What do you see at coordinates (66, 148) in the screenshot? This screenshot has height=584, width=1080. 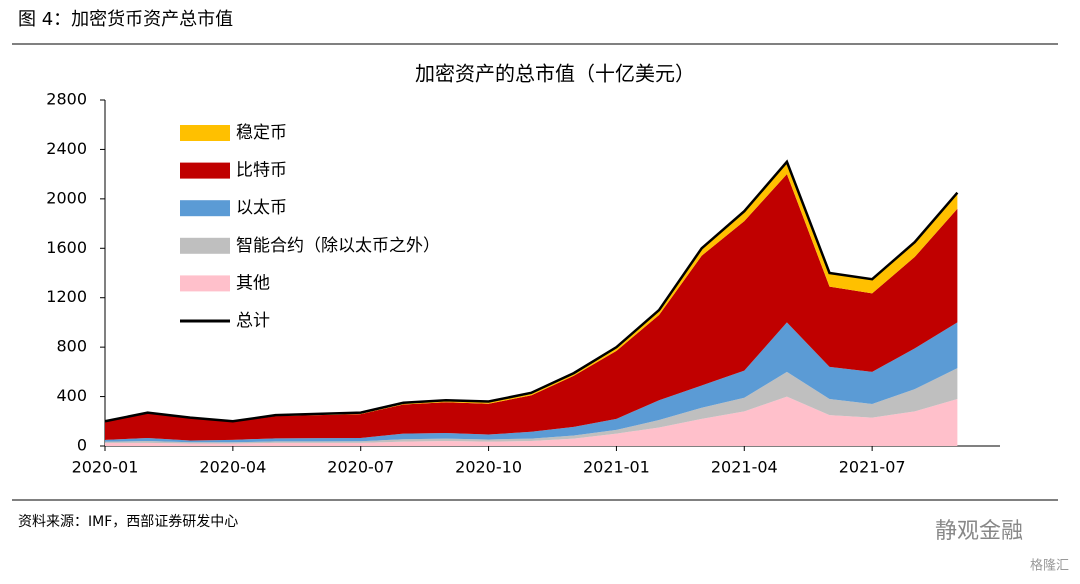 I see `y-tick-label: 2400` at bounding box center [66, 148].